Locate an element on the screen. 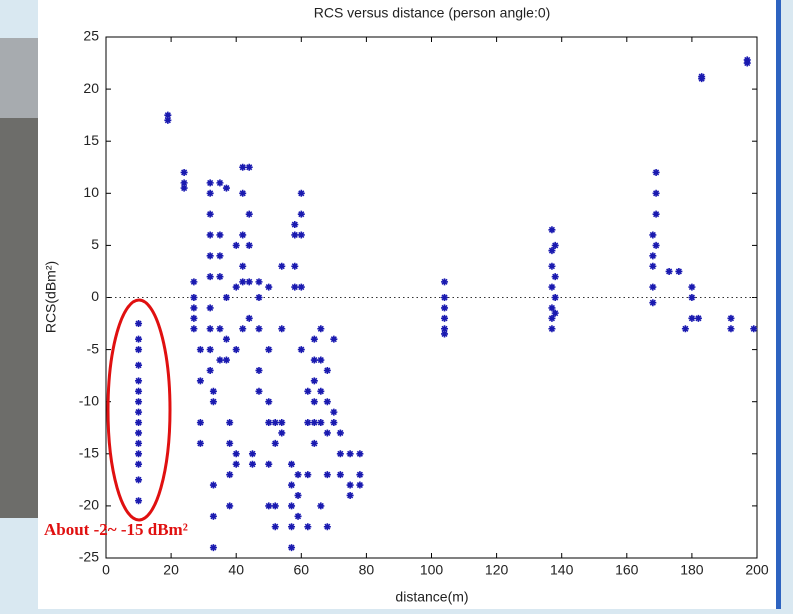 Image resolution: width=793 pixels, height=614 pixels. x-tick-label: 80 is located at coordinates (367, 570).